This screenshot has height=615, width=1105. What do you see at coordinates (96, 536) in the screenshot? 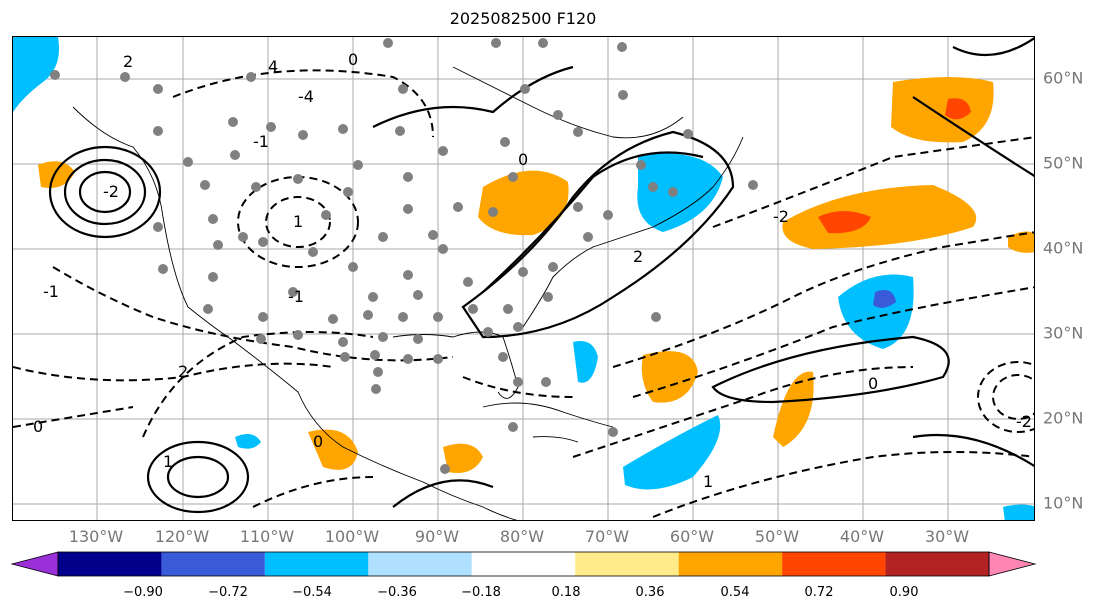
I see `lon-label: 130°W` at bounding box center [96, 536].